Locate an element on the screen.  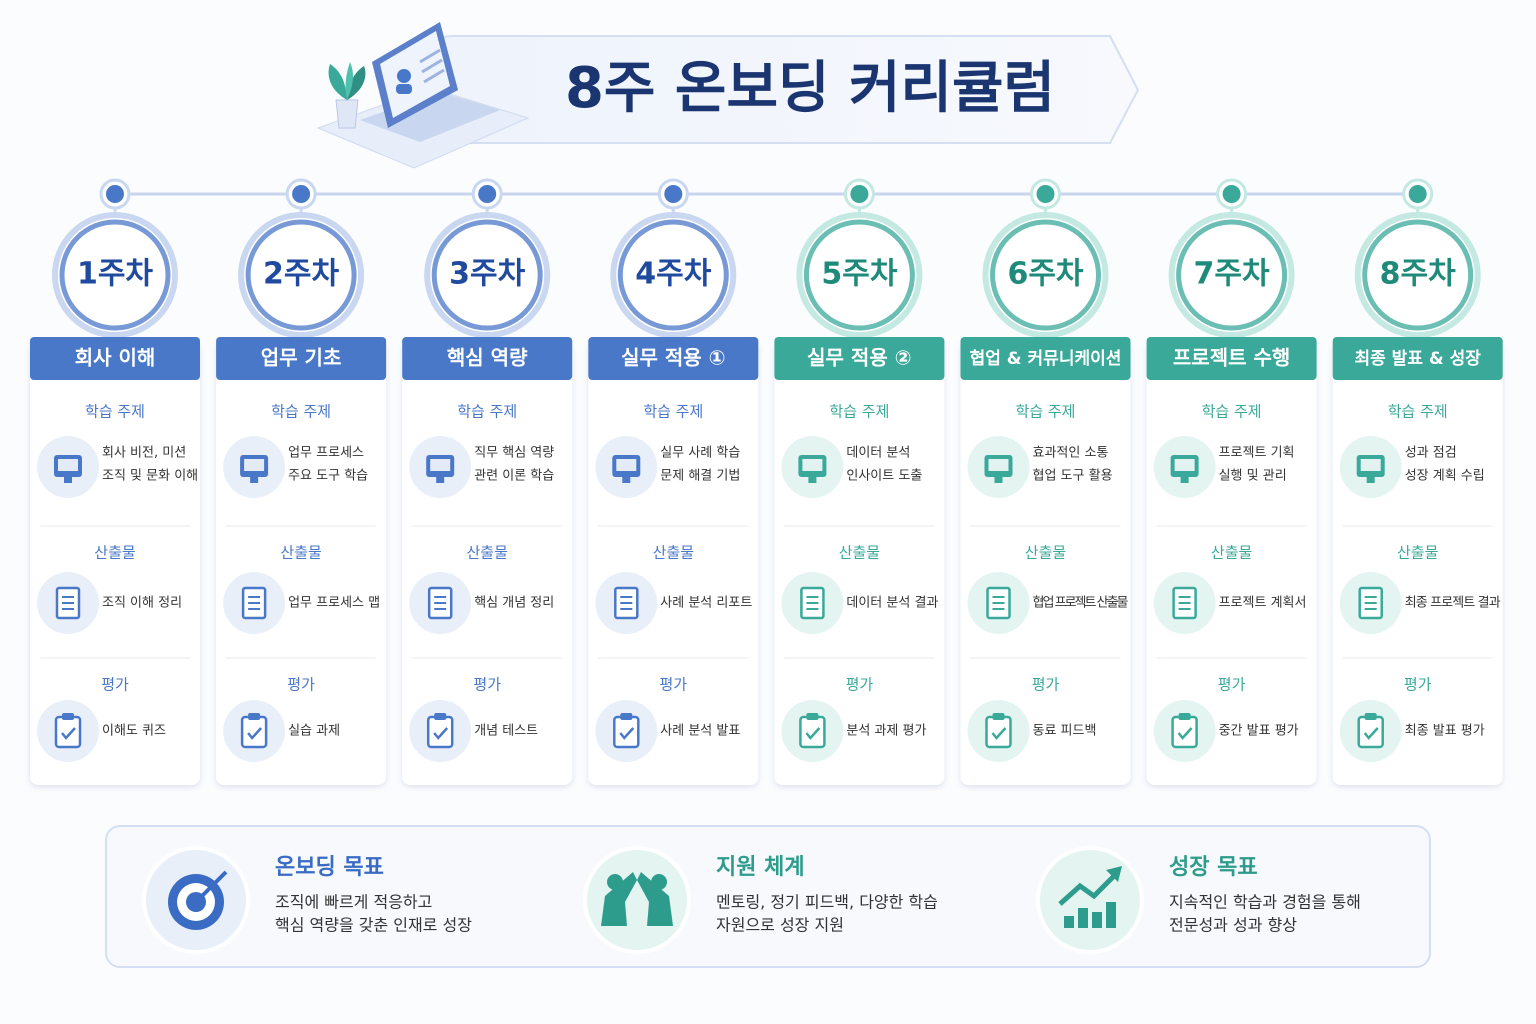
output-text: 데이터 분석 결과 is located at coordinates (892, 603).